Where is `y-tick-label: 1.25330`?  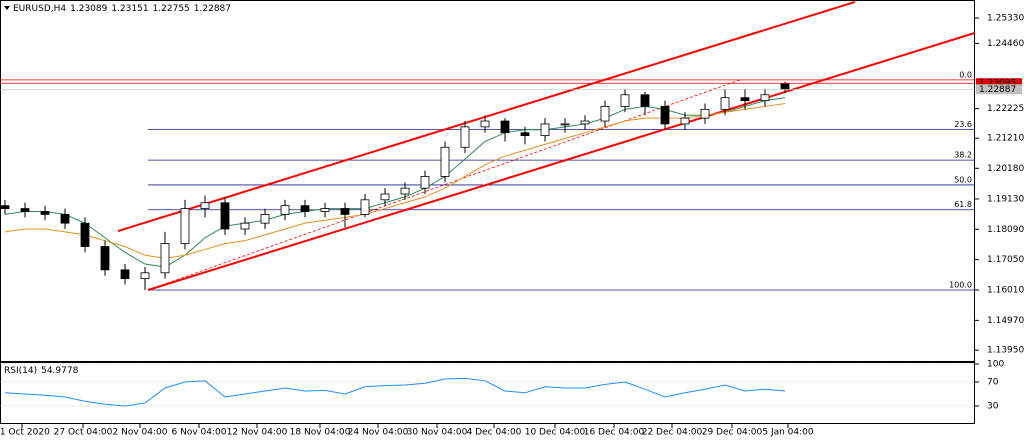 y-tick-label: 1.25330 is located at coordinates (1005, 19).